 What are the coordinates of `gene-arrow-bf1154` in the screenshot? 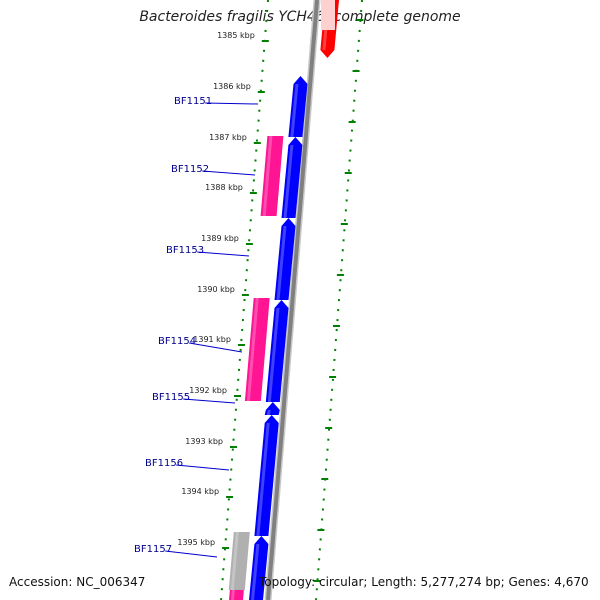 It's located at (277, 351).